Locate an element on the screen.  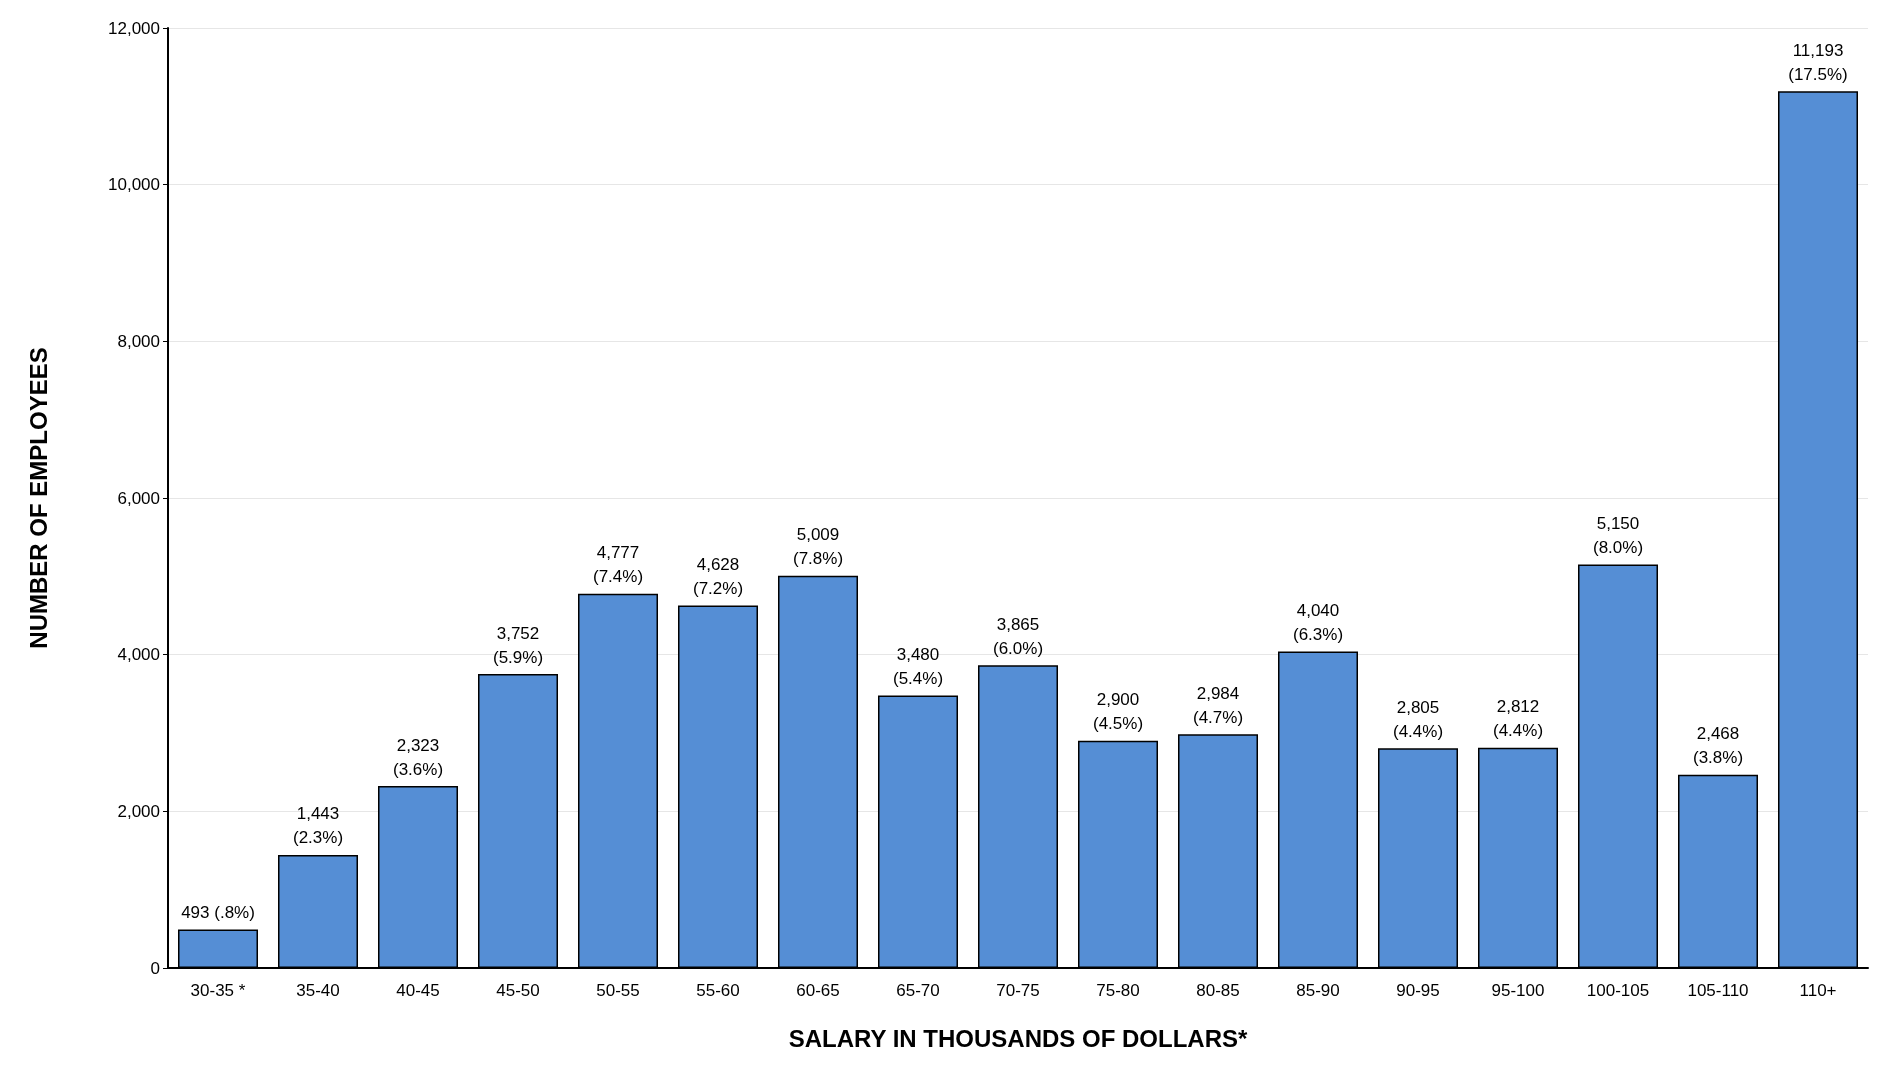
y-tick-label: 0 is located at coordinates (155, 968).